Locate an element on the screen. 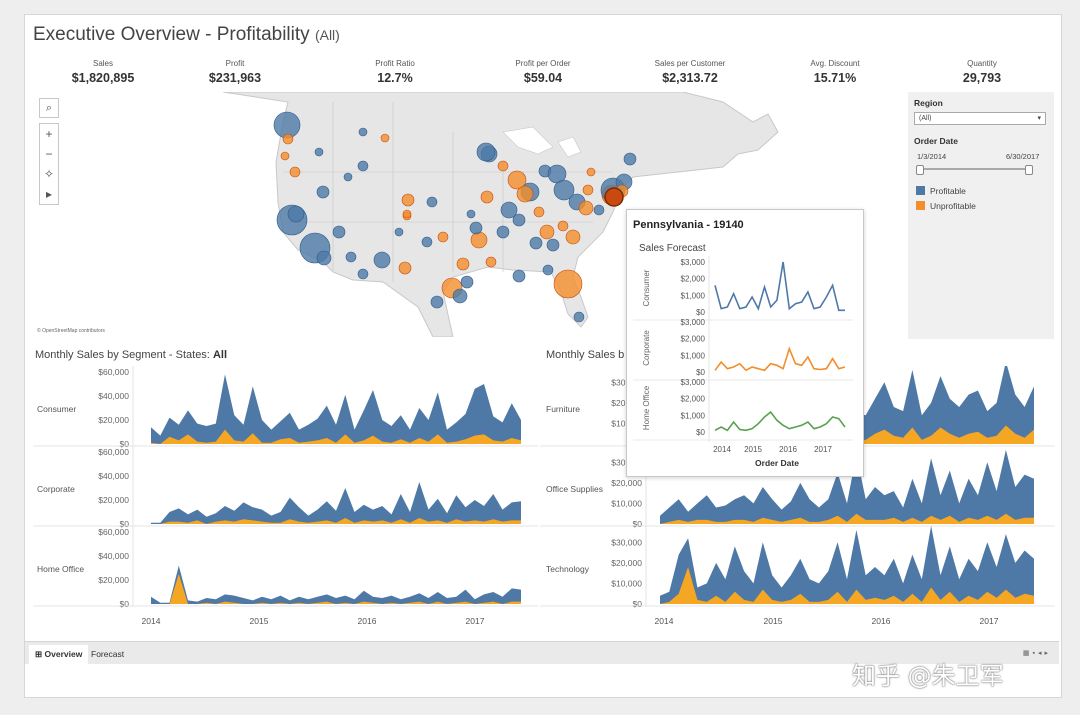  date-slider-end-handle is located at coordinates (1029, 170).